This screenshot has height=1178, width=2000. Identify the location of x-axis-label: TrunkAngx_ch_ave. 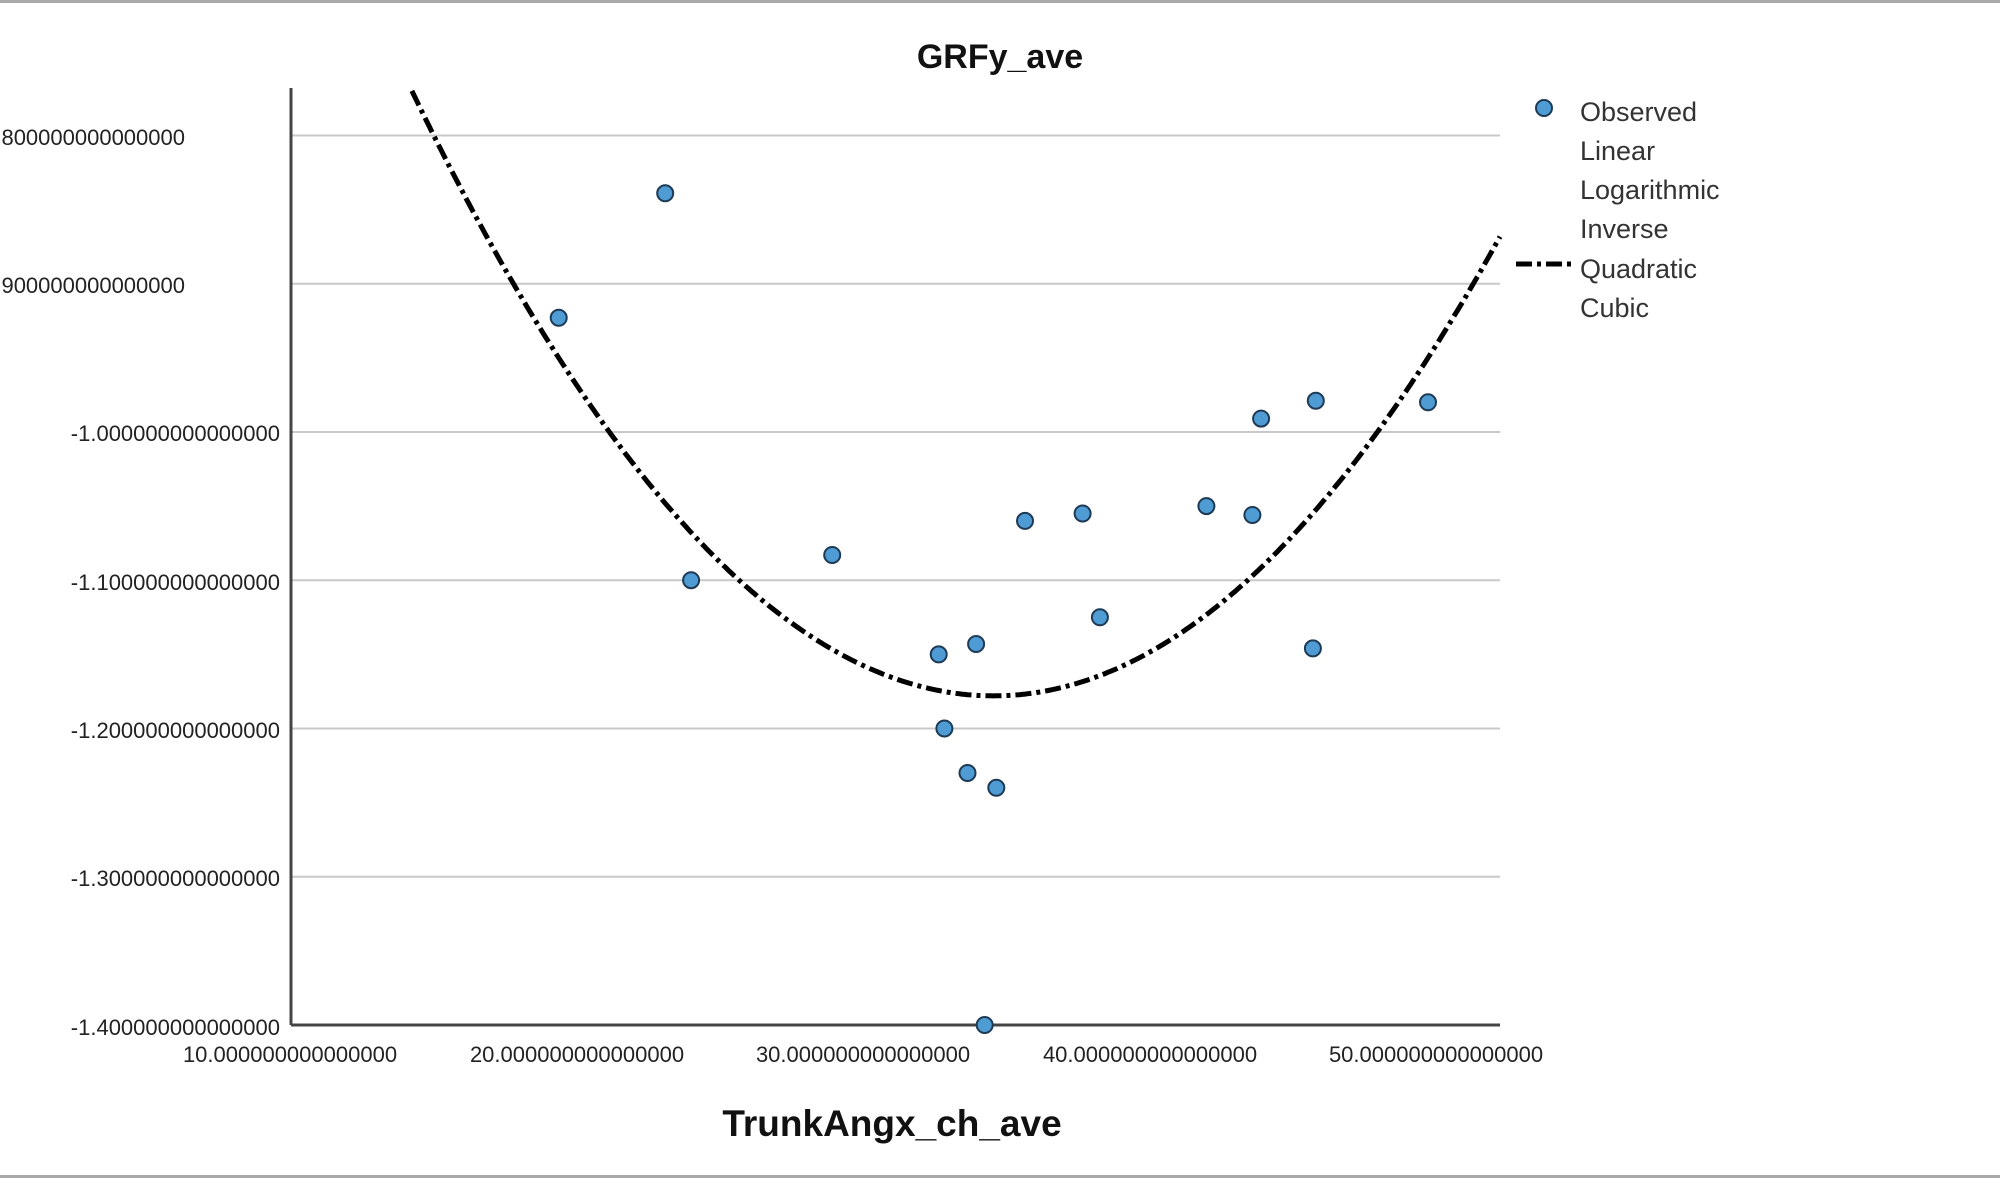
(891, 1123).